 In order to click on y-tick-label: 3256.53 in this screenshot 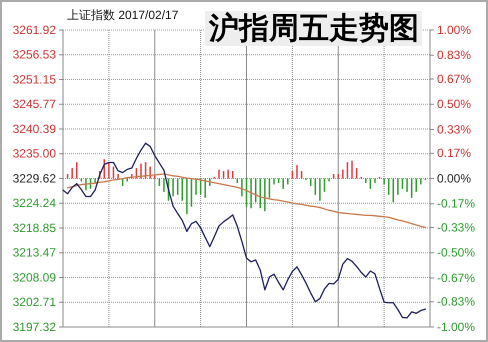, I will do `click(34, 55)`.